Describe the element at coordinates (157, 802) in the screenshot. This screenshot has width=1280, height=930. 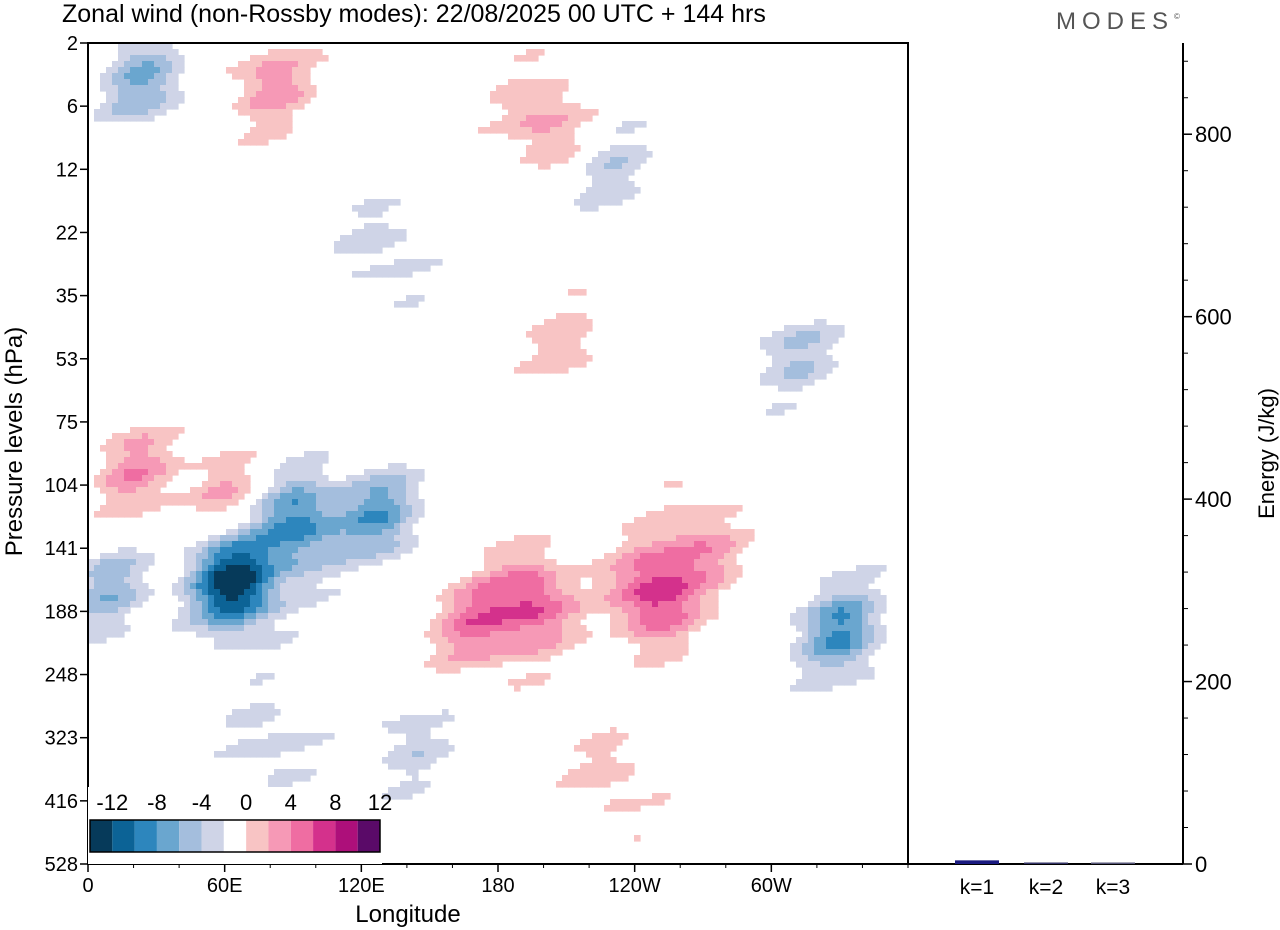
I see `colorbar-label: -8` at that location.